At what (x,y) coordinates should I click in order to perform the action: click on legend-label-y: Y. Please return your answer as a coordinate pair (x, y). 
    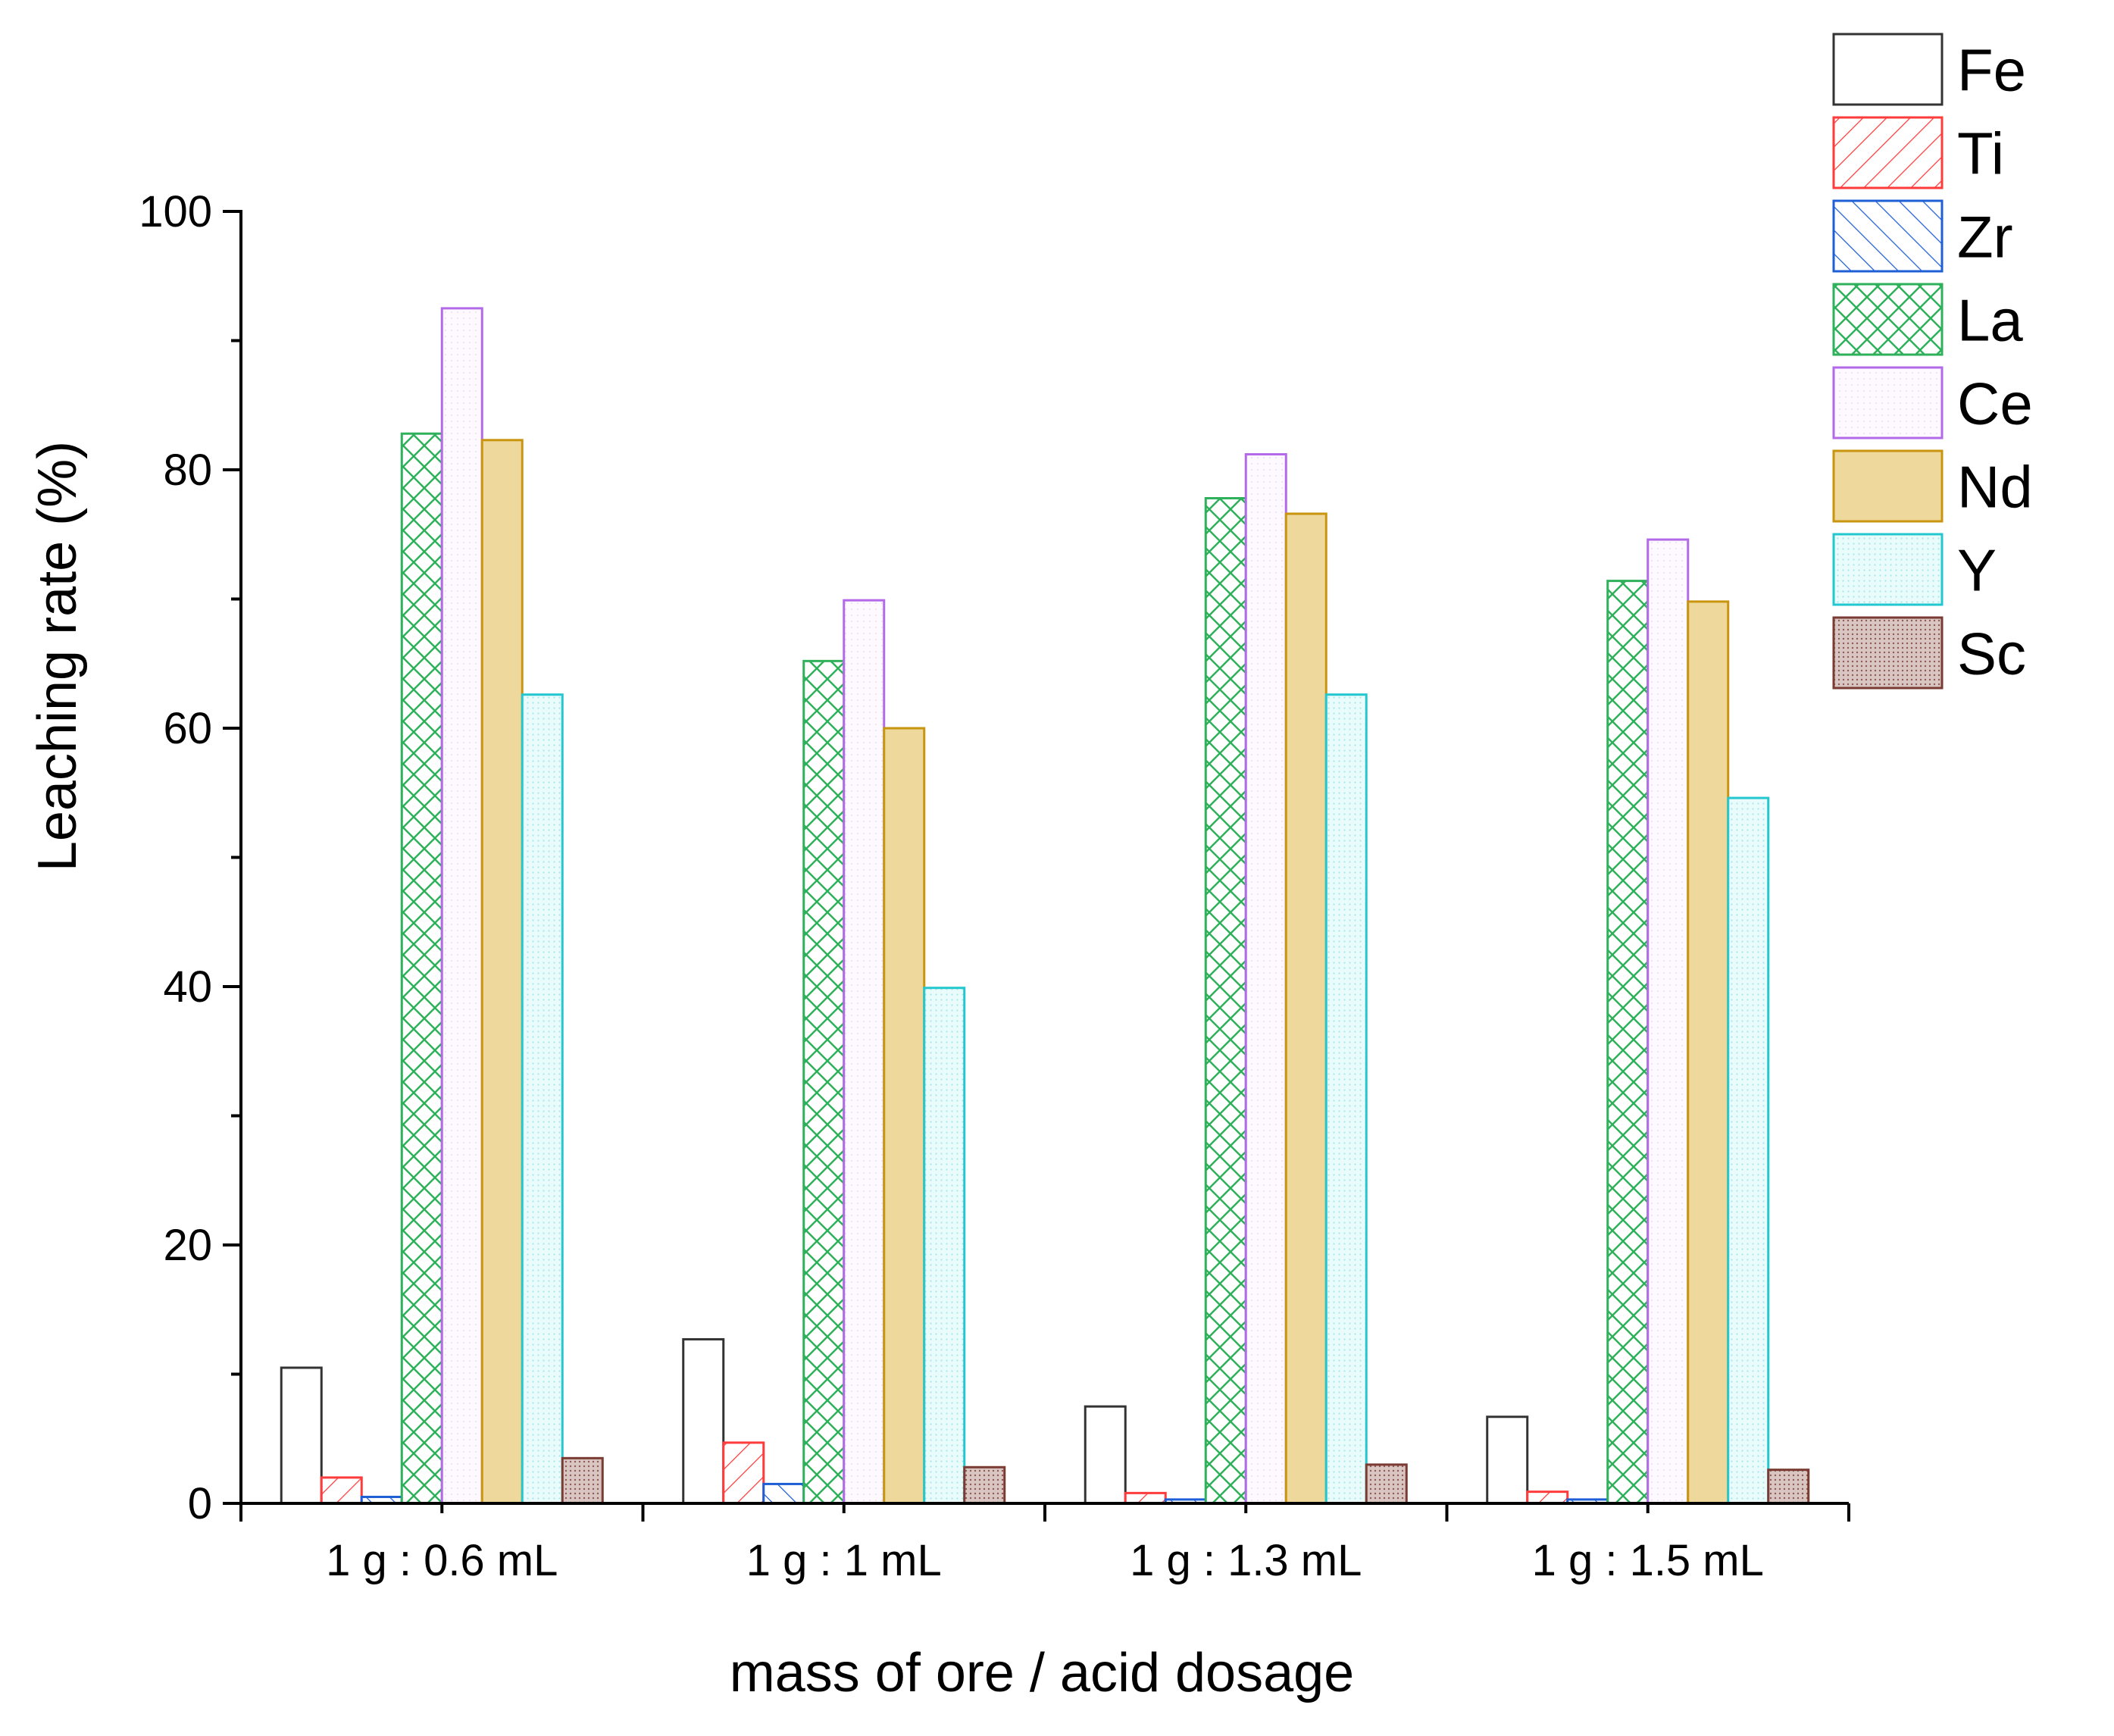
    Looking at the image, I should click on (1977, 570).